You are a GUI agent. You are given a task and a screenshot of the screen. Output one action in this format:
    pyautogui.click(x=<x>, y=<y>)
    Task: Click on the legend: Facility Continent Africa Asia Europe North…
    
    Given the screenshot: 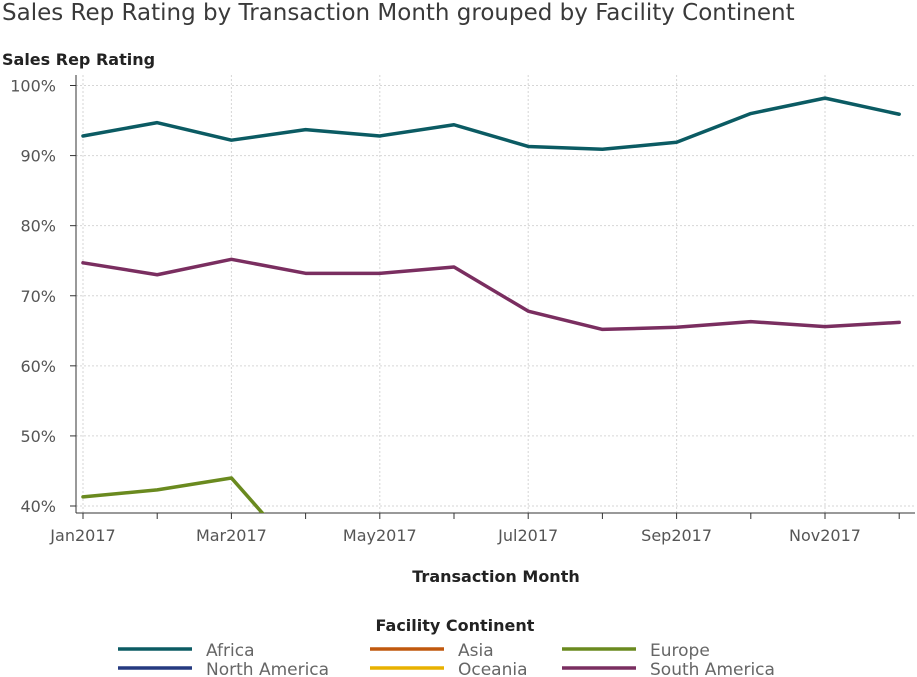 What is the action you would take?
    pyautogui.click(x=446, y=646)
    